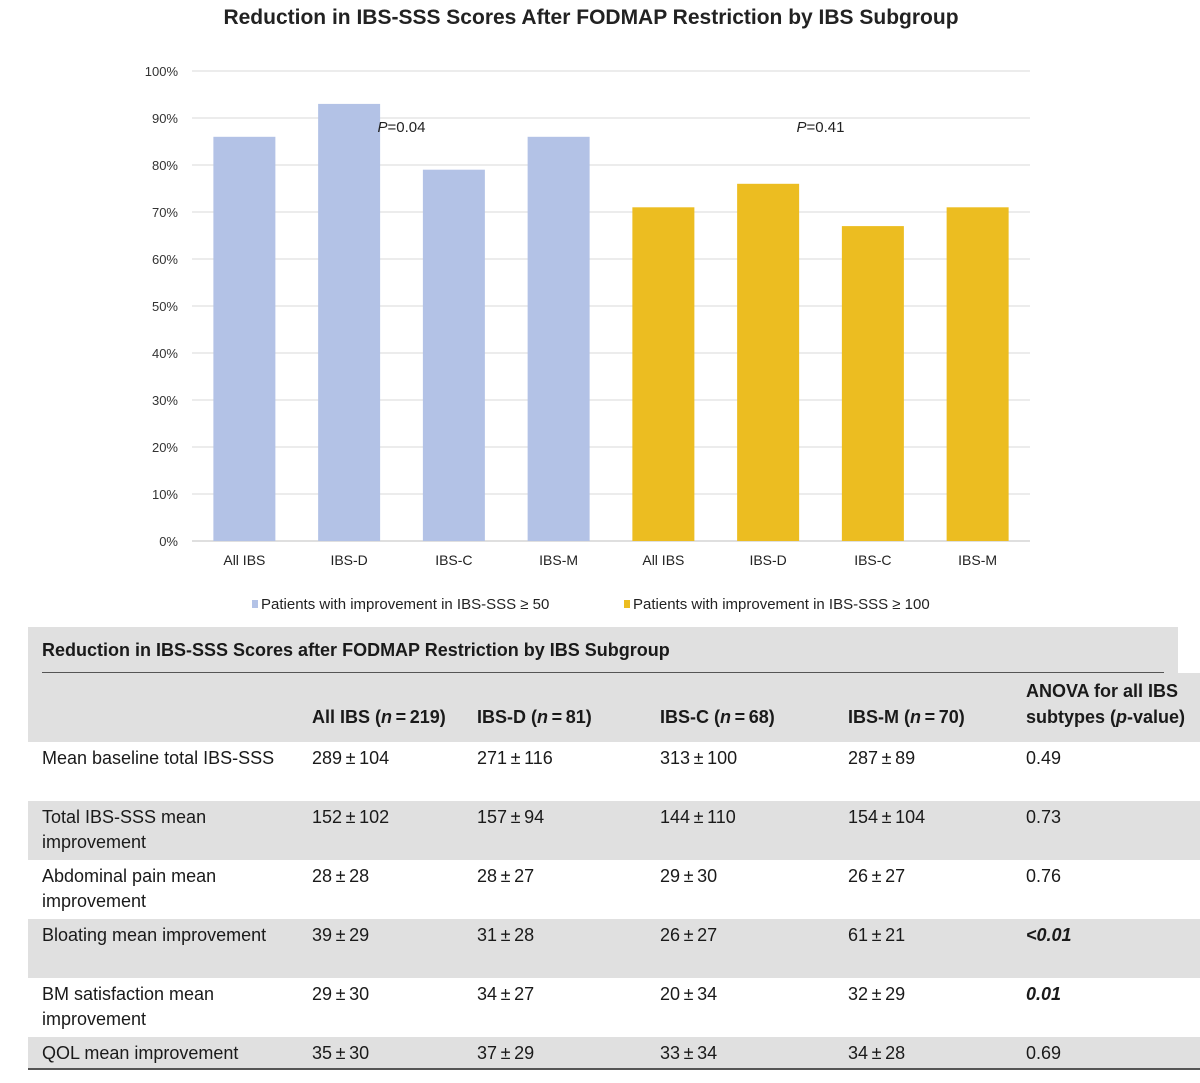 The image size is (1200, 1083). I want to click on y-tick-label: 70%, so click(165, 212).